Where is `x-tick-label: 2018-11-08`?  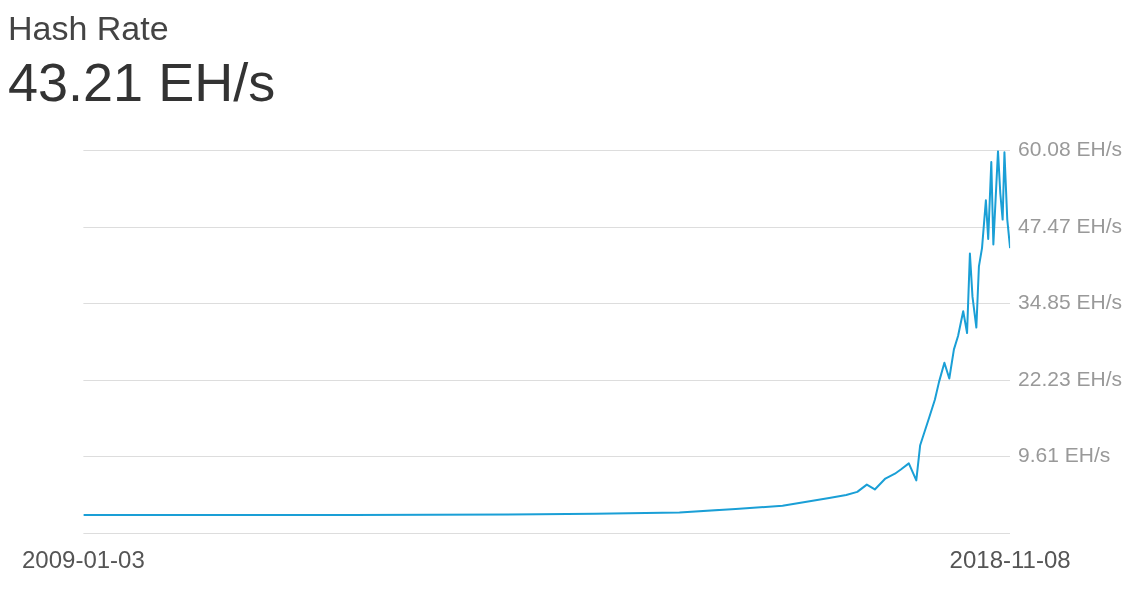 x-tick-label: 2018-11-08 is located at coordinates (1010, 560).